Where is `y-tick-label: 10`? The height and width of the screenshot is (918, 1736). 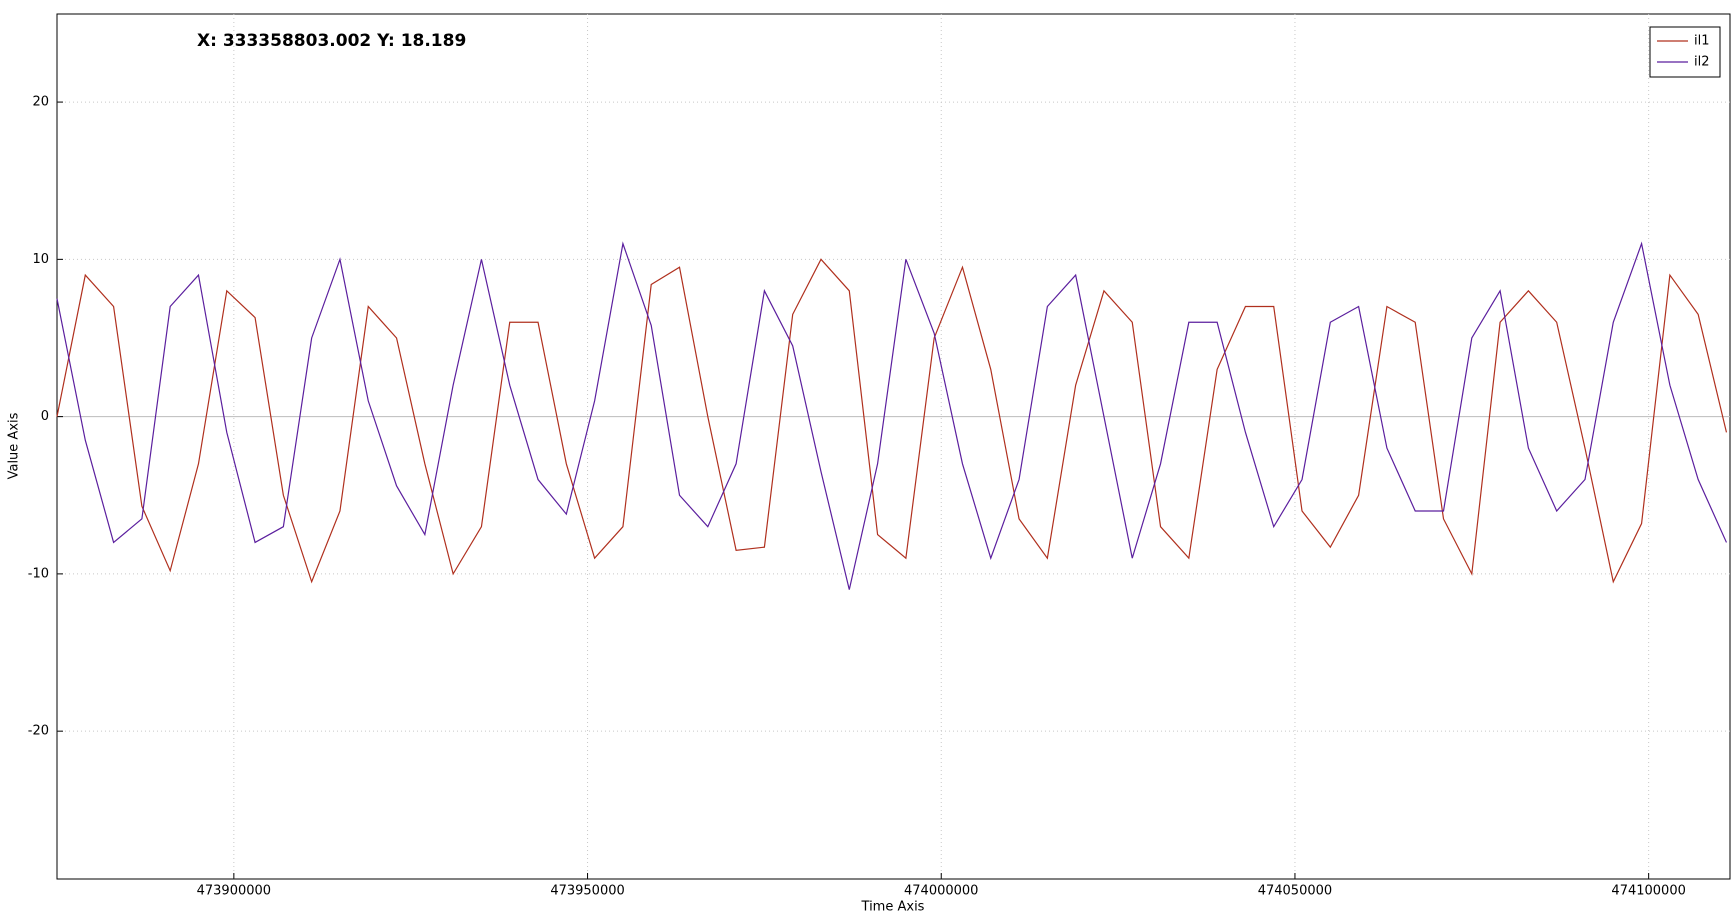 y-tick-label: 10 is located at coordinates (40, 259).